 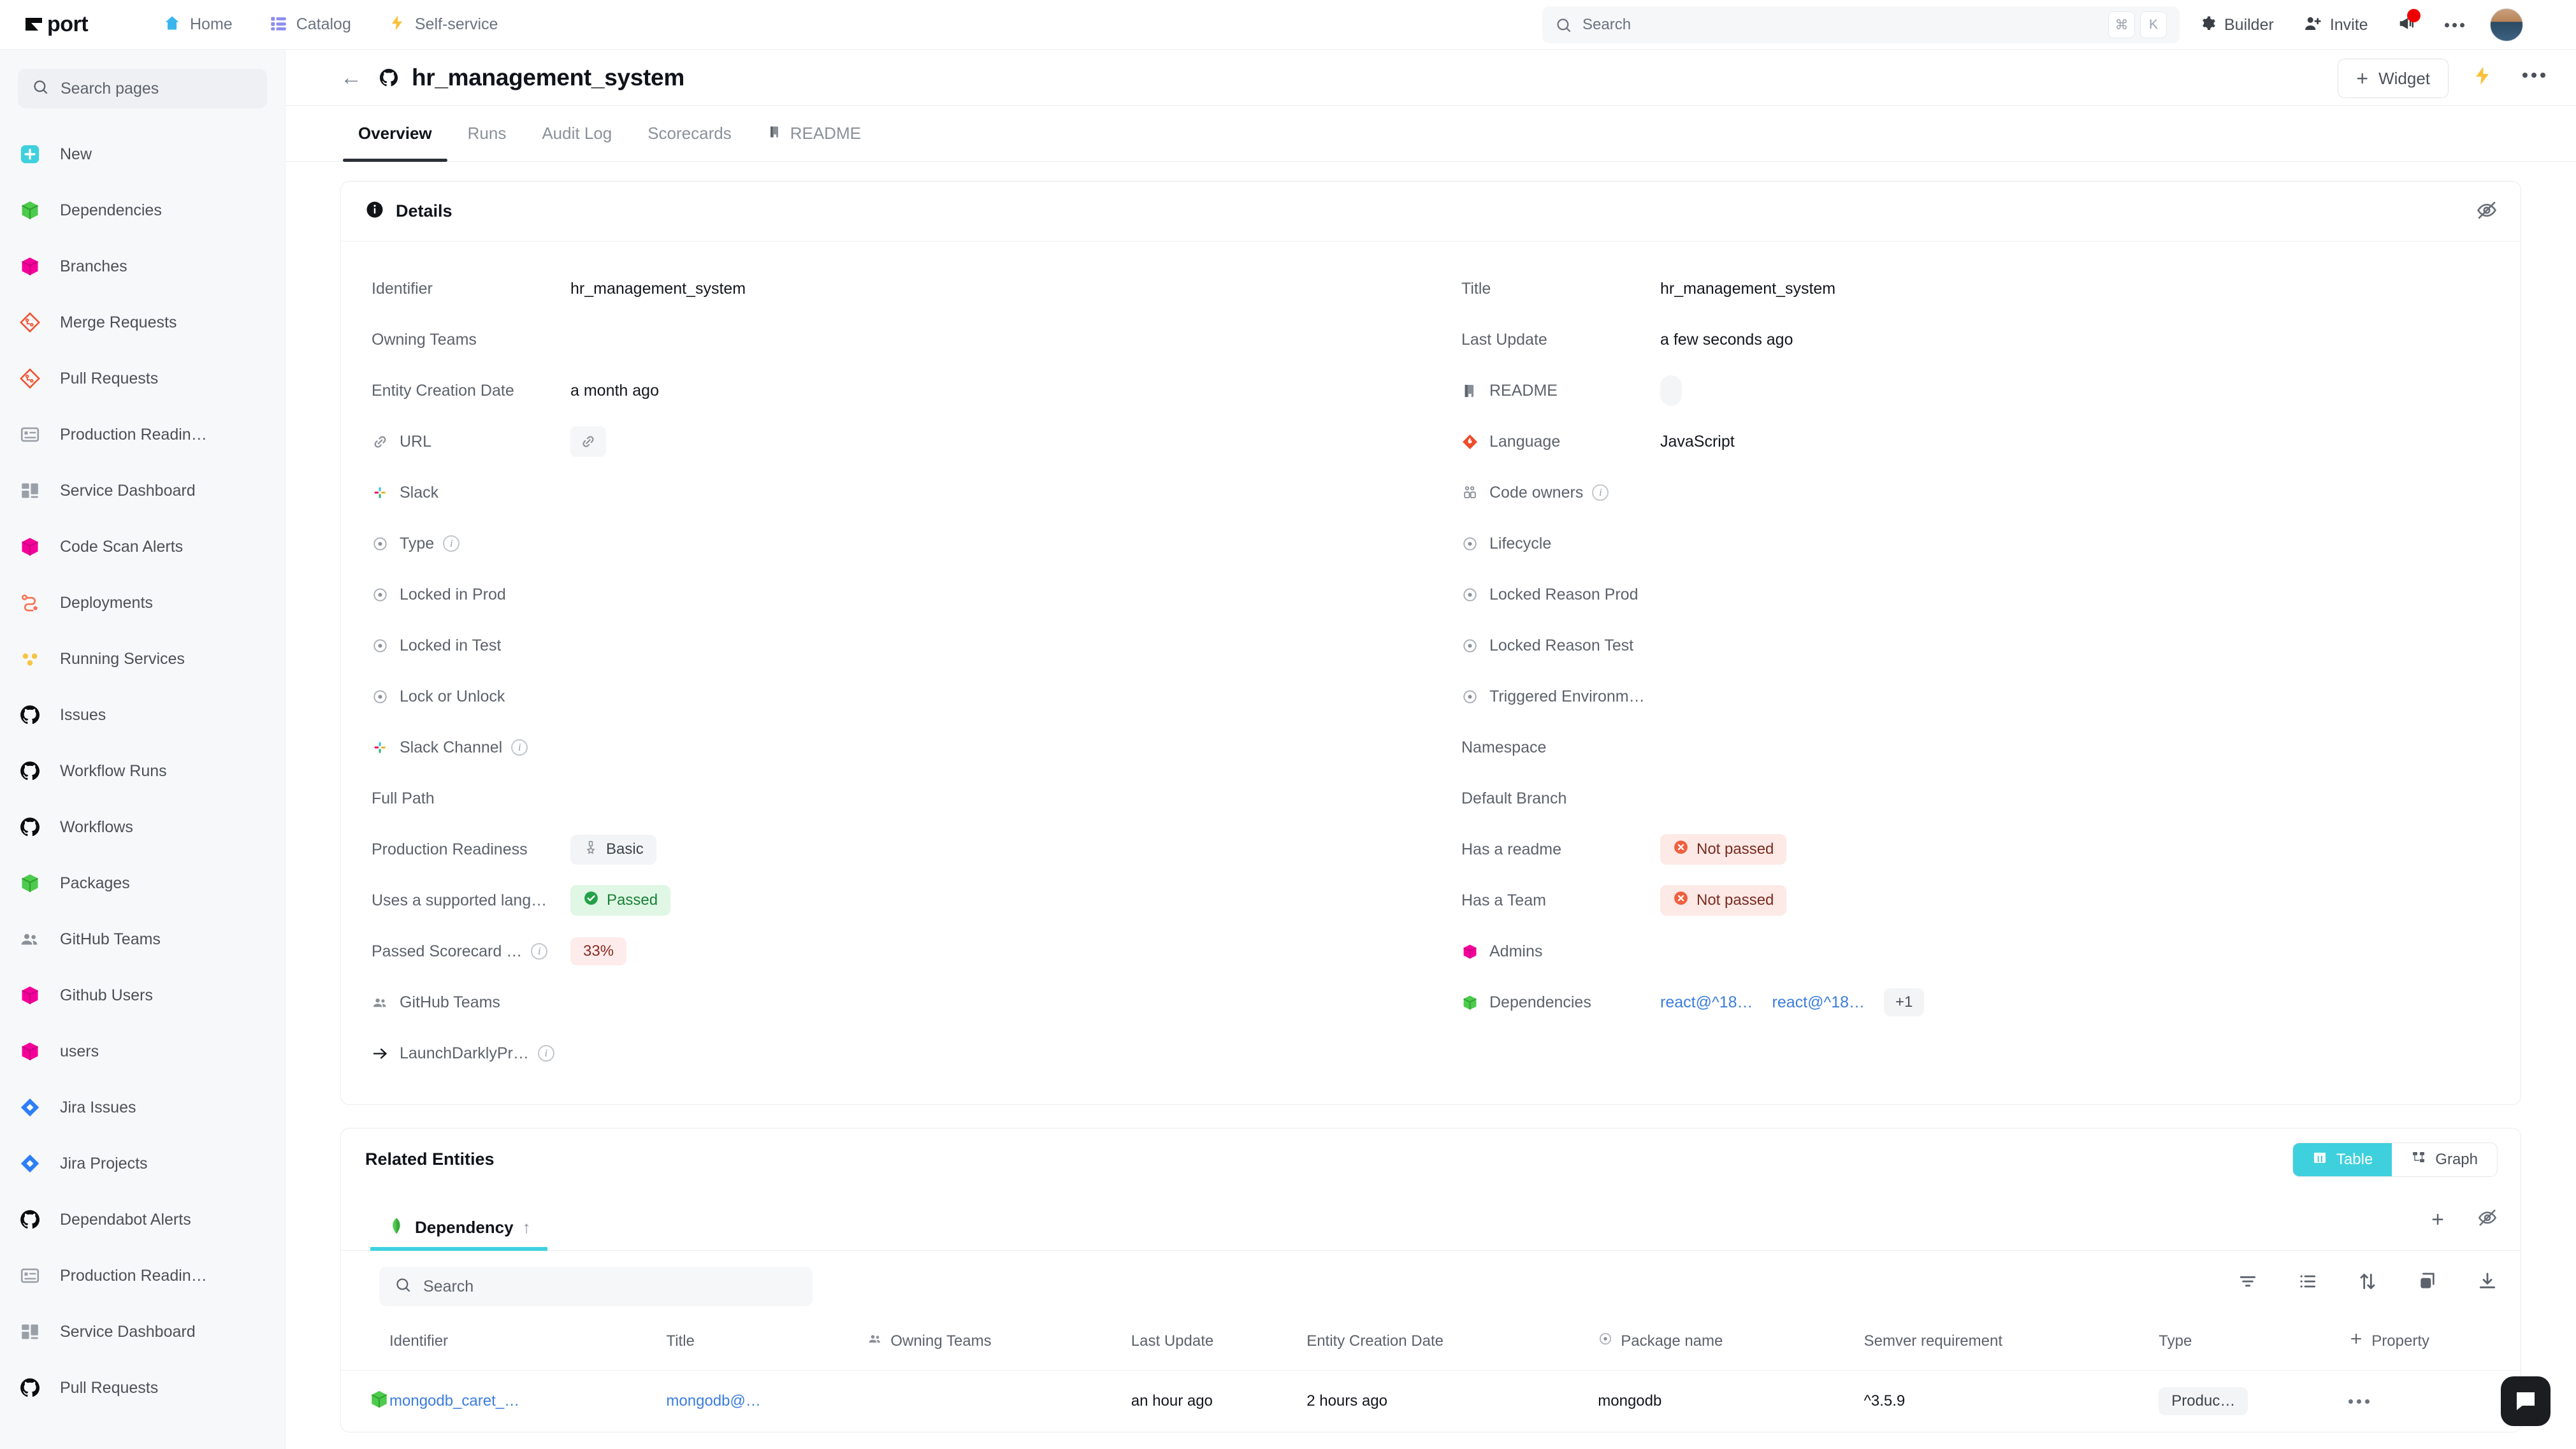 What do you see at coordinates (382, 492) in the screenshot?
I see `slack-icon` at bounding box center [382, 492].